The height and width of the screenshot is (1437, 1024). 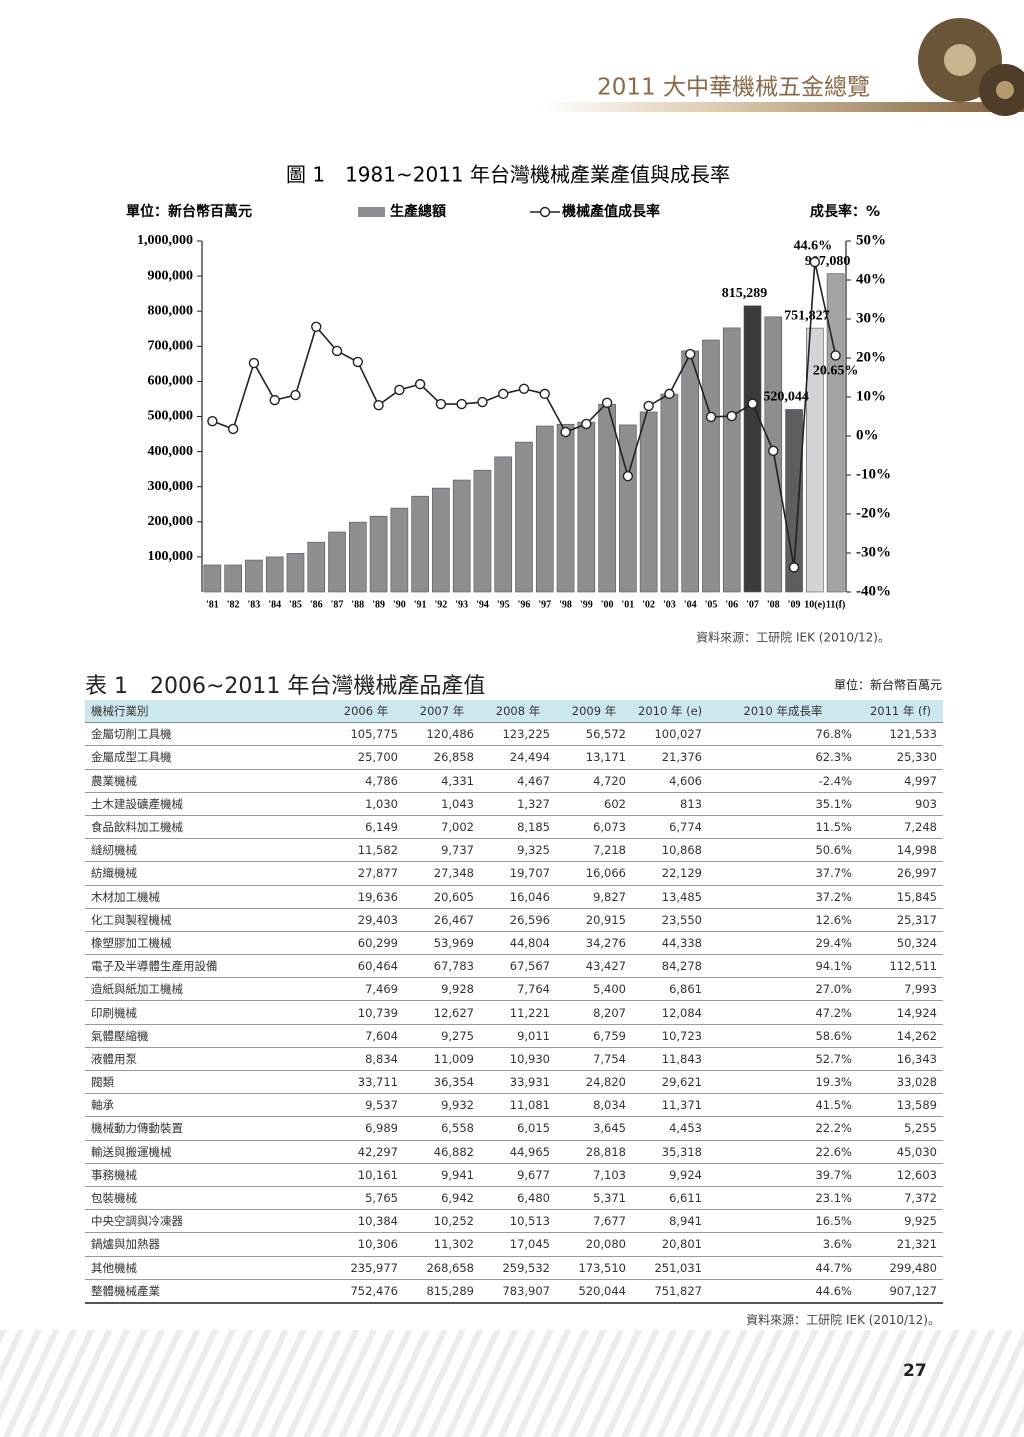 I want to click on table-cell: 26,858, so click(x=442, y=757).